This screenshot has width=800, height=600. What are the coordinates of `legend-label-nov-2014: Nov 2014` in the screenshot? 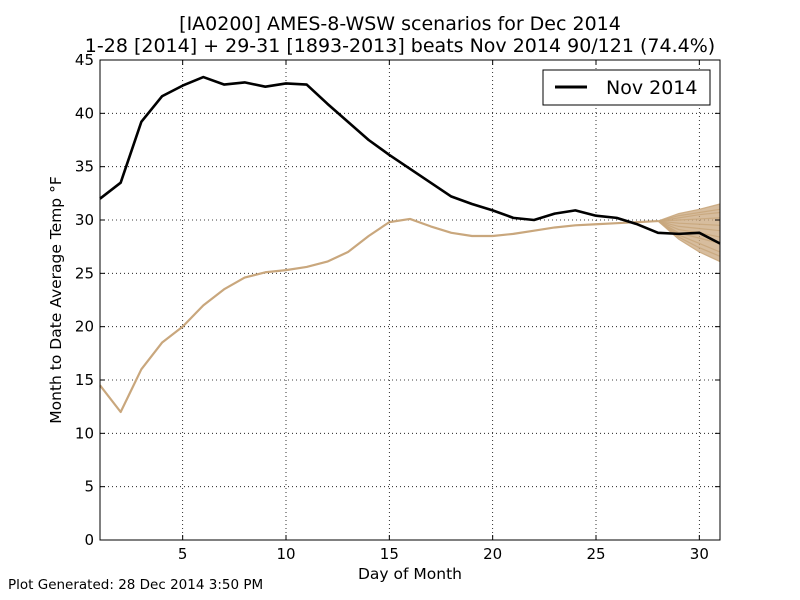 It's located at (651, 88).